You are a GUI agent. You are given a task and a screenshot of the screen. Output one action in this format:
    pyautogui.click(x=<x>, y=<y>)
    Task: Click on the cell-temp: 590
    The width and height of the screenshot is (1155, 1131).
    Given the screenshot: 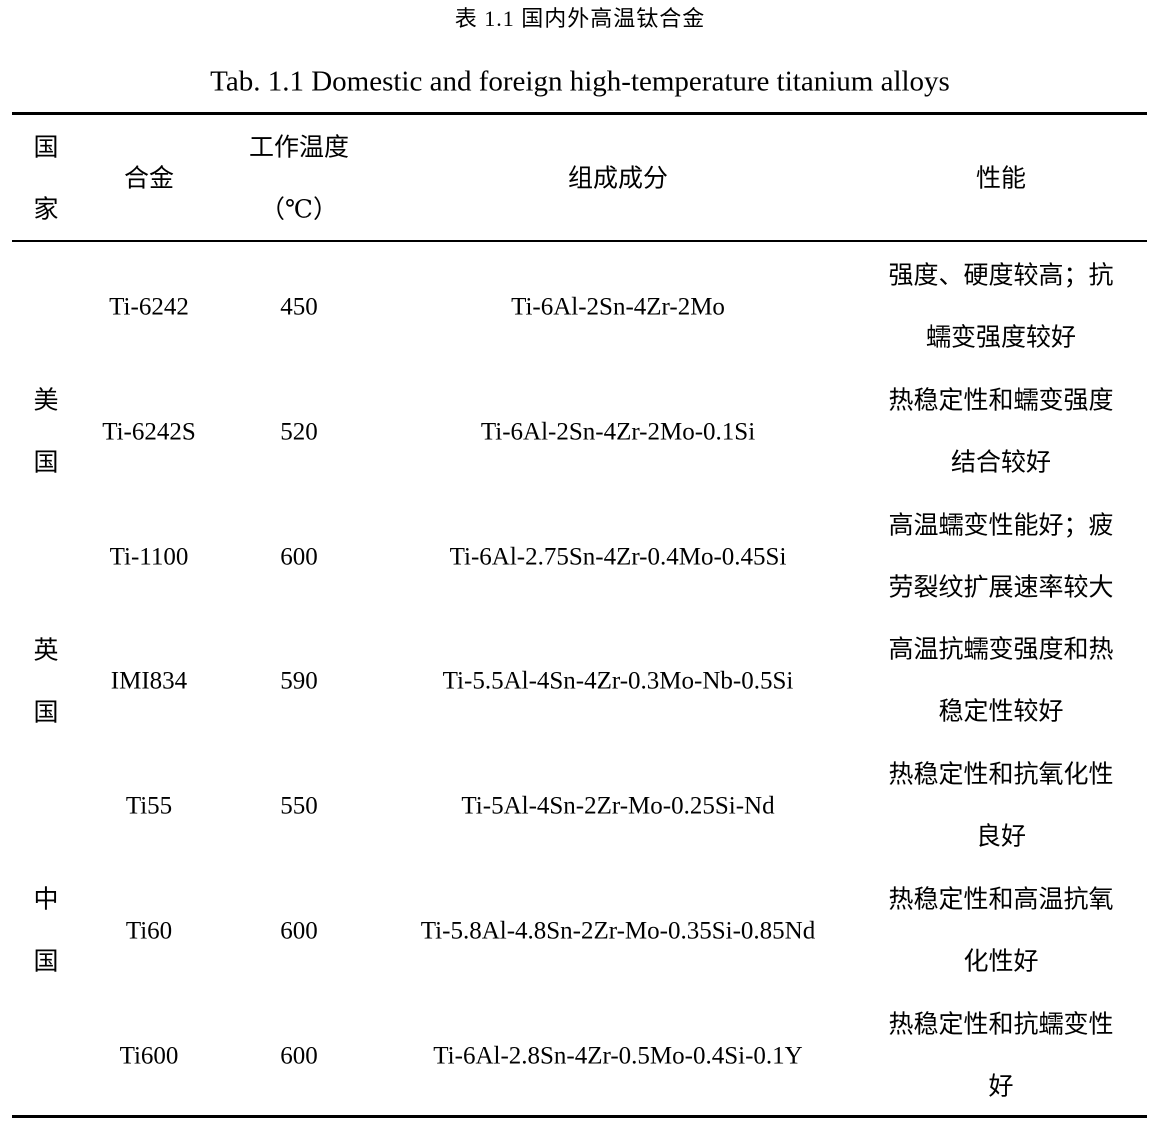 What is the action you would take?
    pyautogui.click(x=299, y=681)
    